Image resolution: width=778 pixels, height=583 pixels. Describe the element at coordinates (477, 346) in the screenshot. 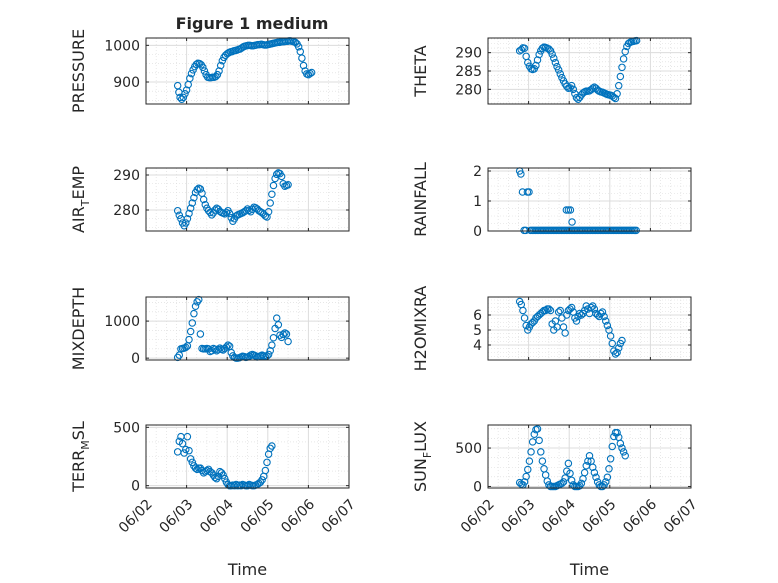

I see `y-tick-label: 4` at that location.